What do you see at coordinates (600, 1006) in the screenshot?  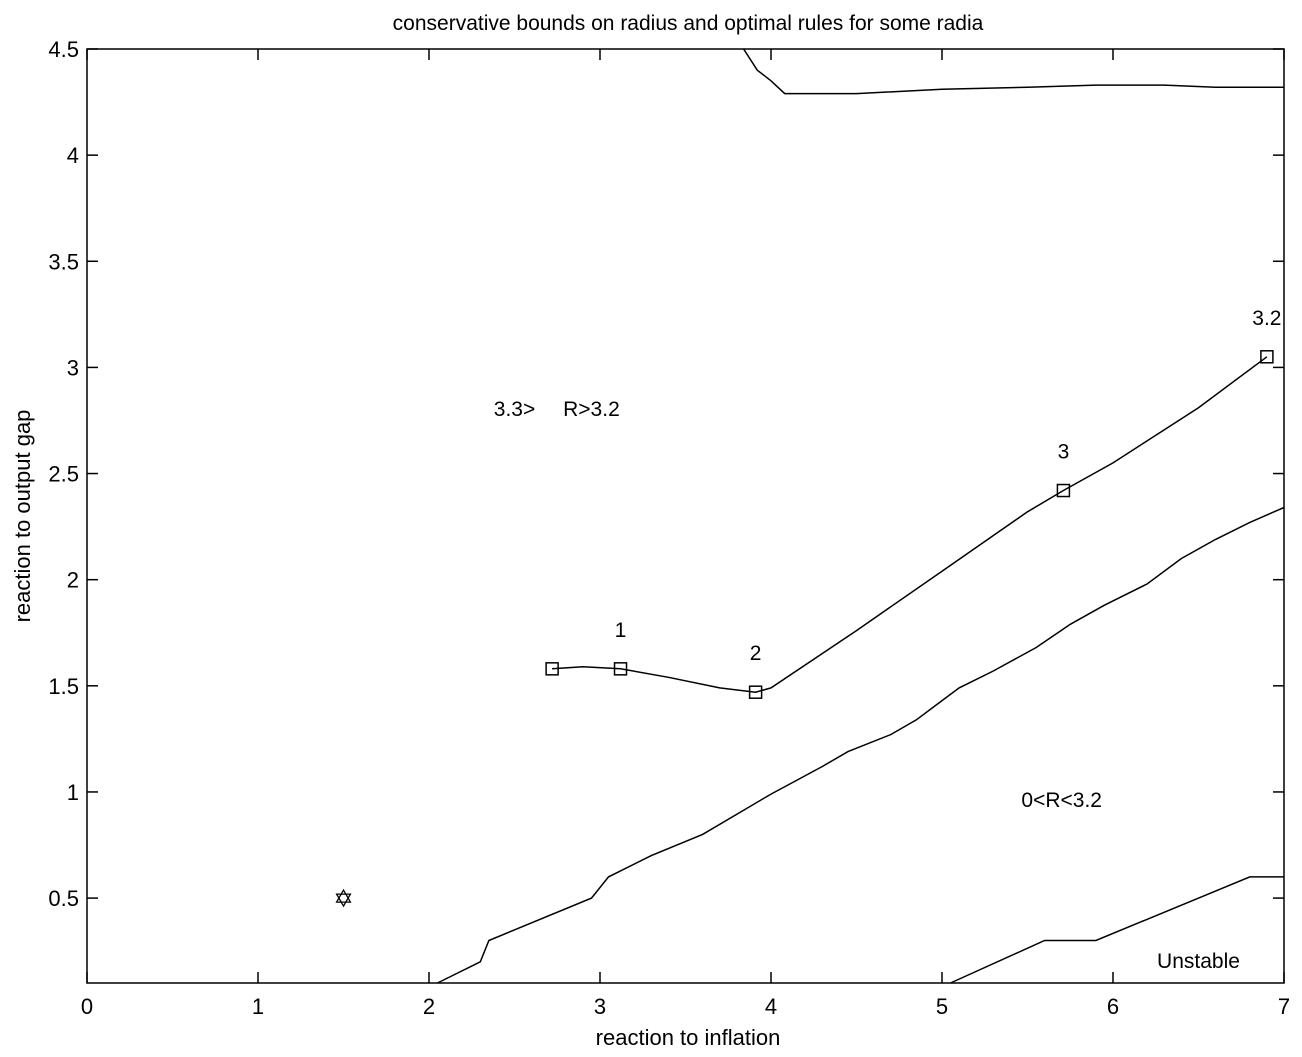 I see `x-tick-label-3: 3` at bounding box center [600, 1006].